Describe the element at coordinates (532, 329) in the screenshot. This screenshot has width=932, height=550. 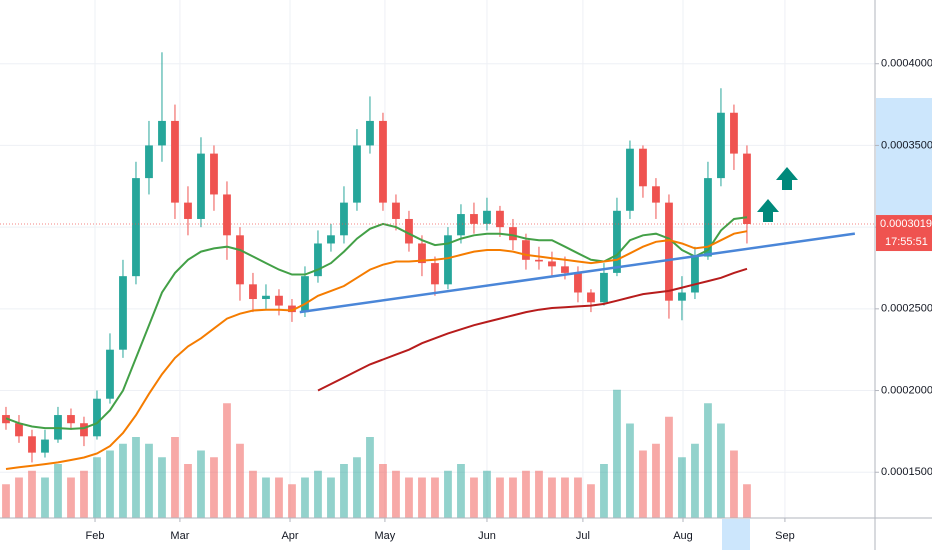
I see `moving-average` at that location.